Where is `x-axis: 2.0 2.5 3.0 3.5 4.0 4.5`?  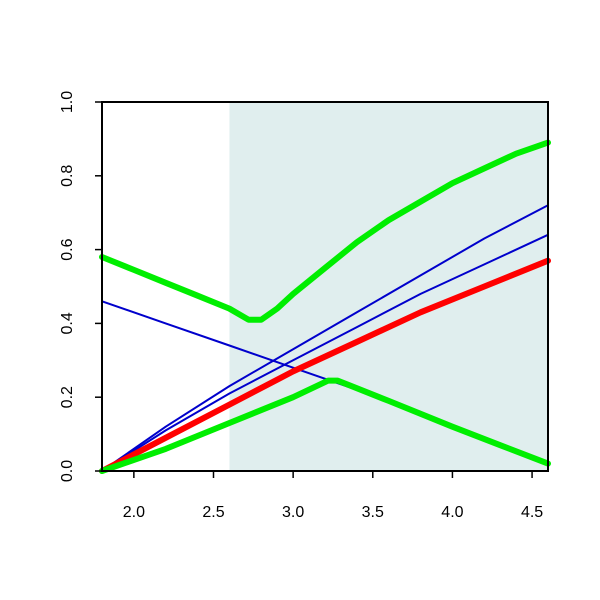 x-axis: 2.0 2.5 3.0 3.5 4.0 4.5 is located at coordinates (333, 496).